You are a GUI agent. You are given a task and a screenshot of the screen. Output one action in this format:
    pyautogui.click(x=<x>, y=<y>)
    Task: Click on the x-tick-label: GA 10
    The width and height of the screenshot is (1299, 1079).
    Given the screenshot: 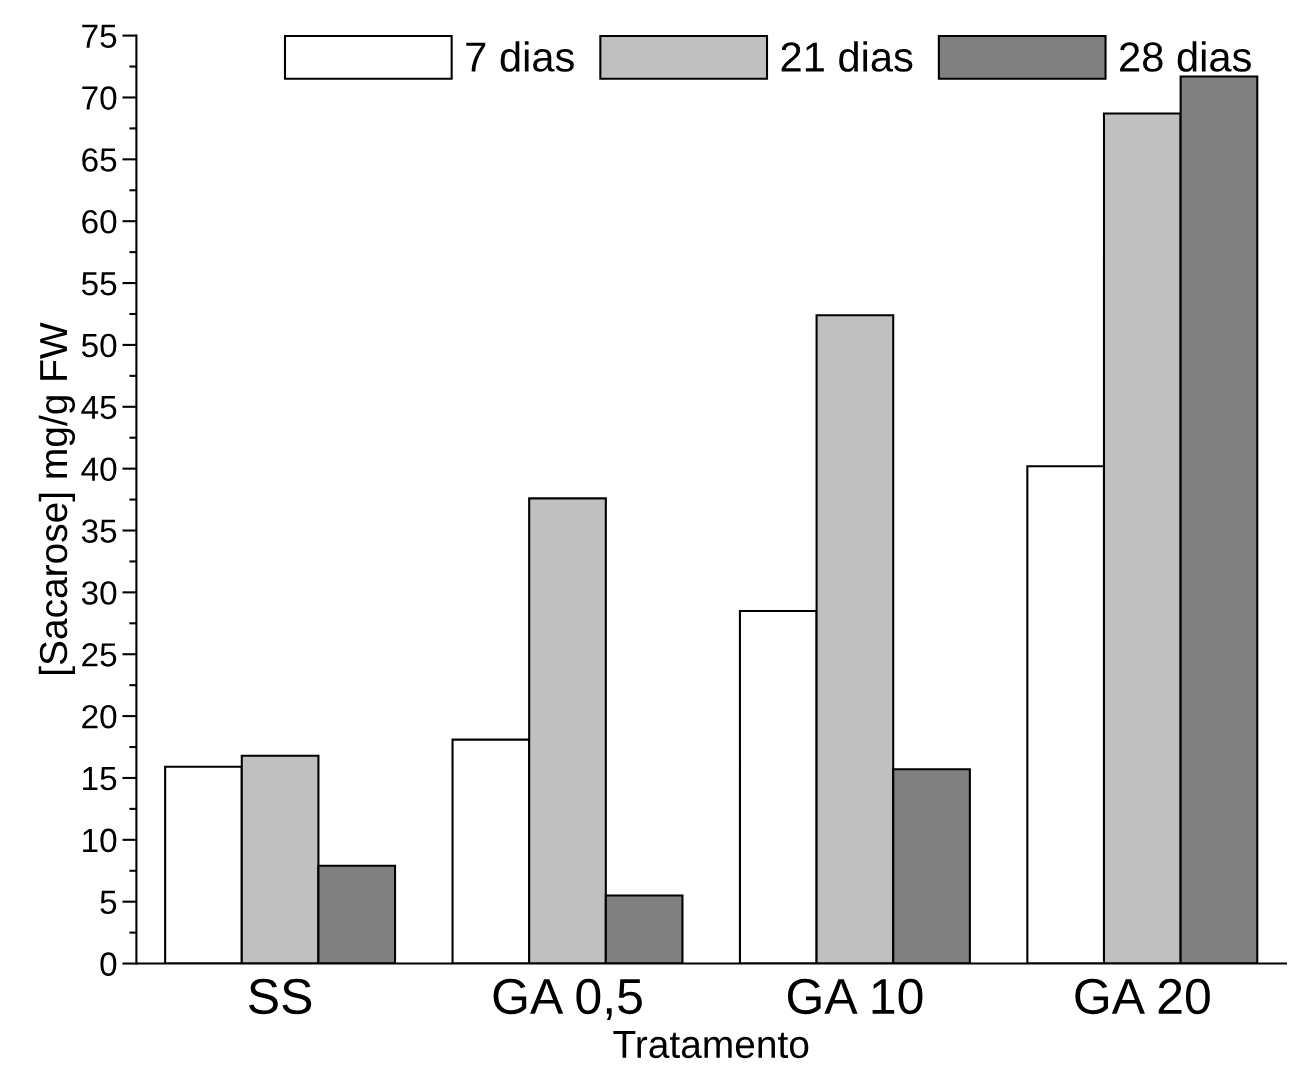 What is the action you would take?
    pyautogui.click(x=855, y=996)
    